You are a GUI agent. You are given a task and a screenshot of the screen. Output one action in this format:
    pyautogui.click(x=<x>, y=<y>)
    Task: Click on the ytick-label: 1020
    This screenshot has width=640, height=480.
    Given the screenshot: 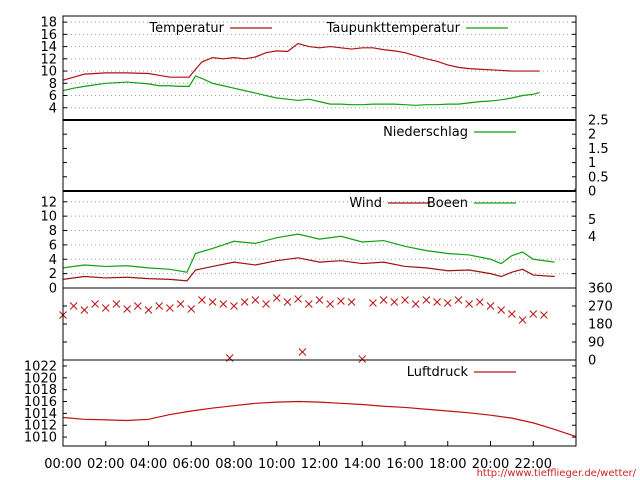 What is the action you would take?
    pyautogui.click(x=40, y=378)
    